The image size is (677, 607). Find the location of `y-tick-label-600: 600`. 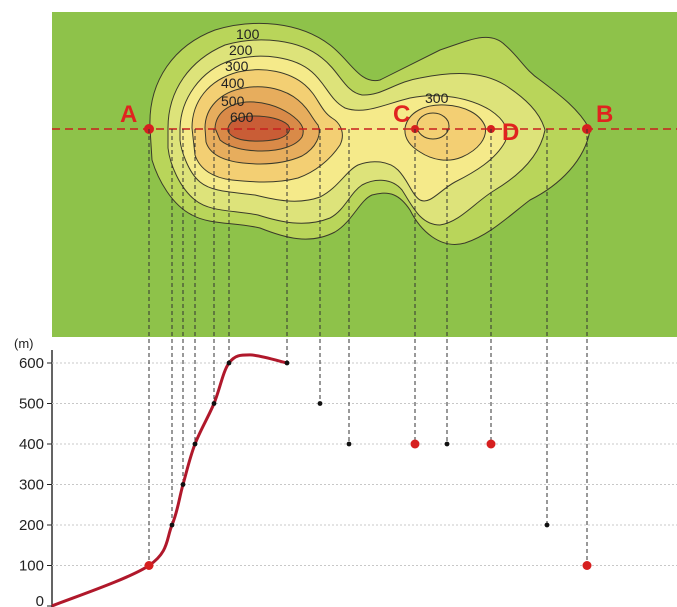

y-tick-label-600: 600 is located at coordinates (31, 363).